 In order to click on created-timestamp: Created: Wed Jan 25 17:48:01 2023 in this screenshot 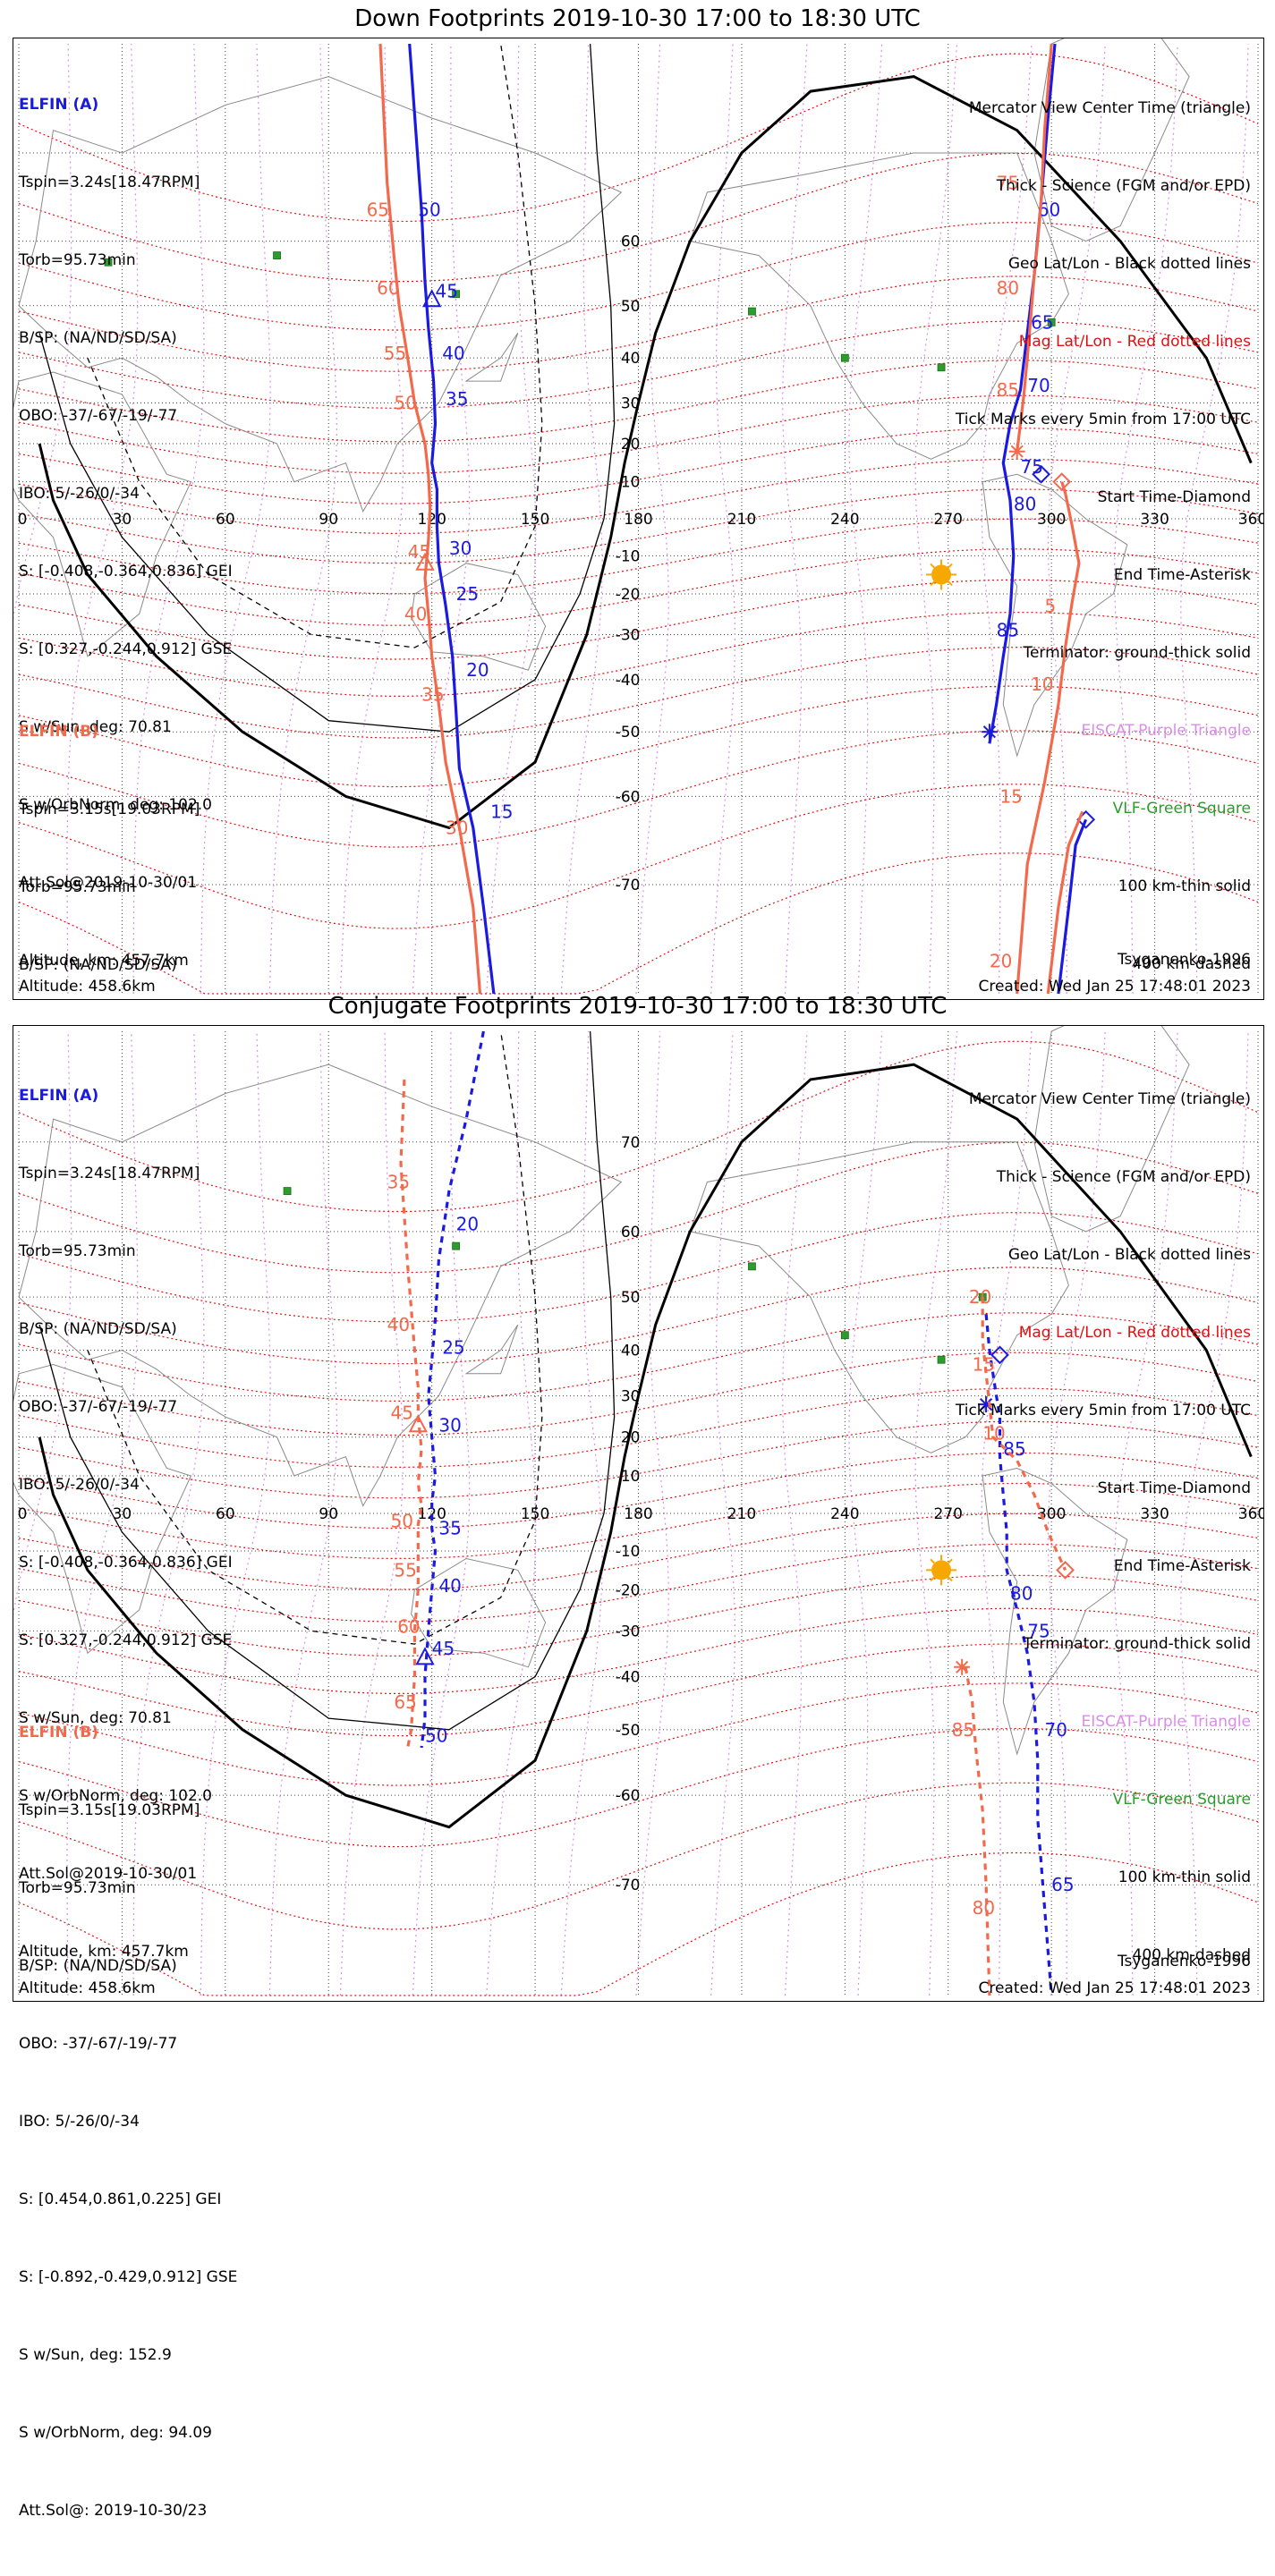, I will do `click(1115, 987)`.